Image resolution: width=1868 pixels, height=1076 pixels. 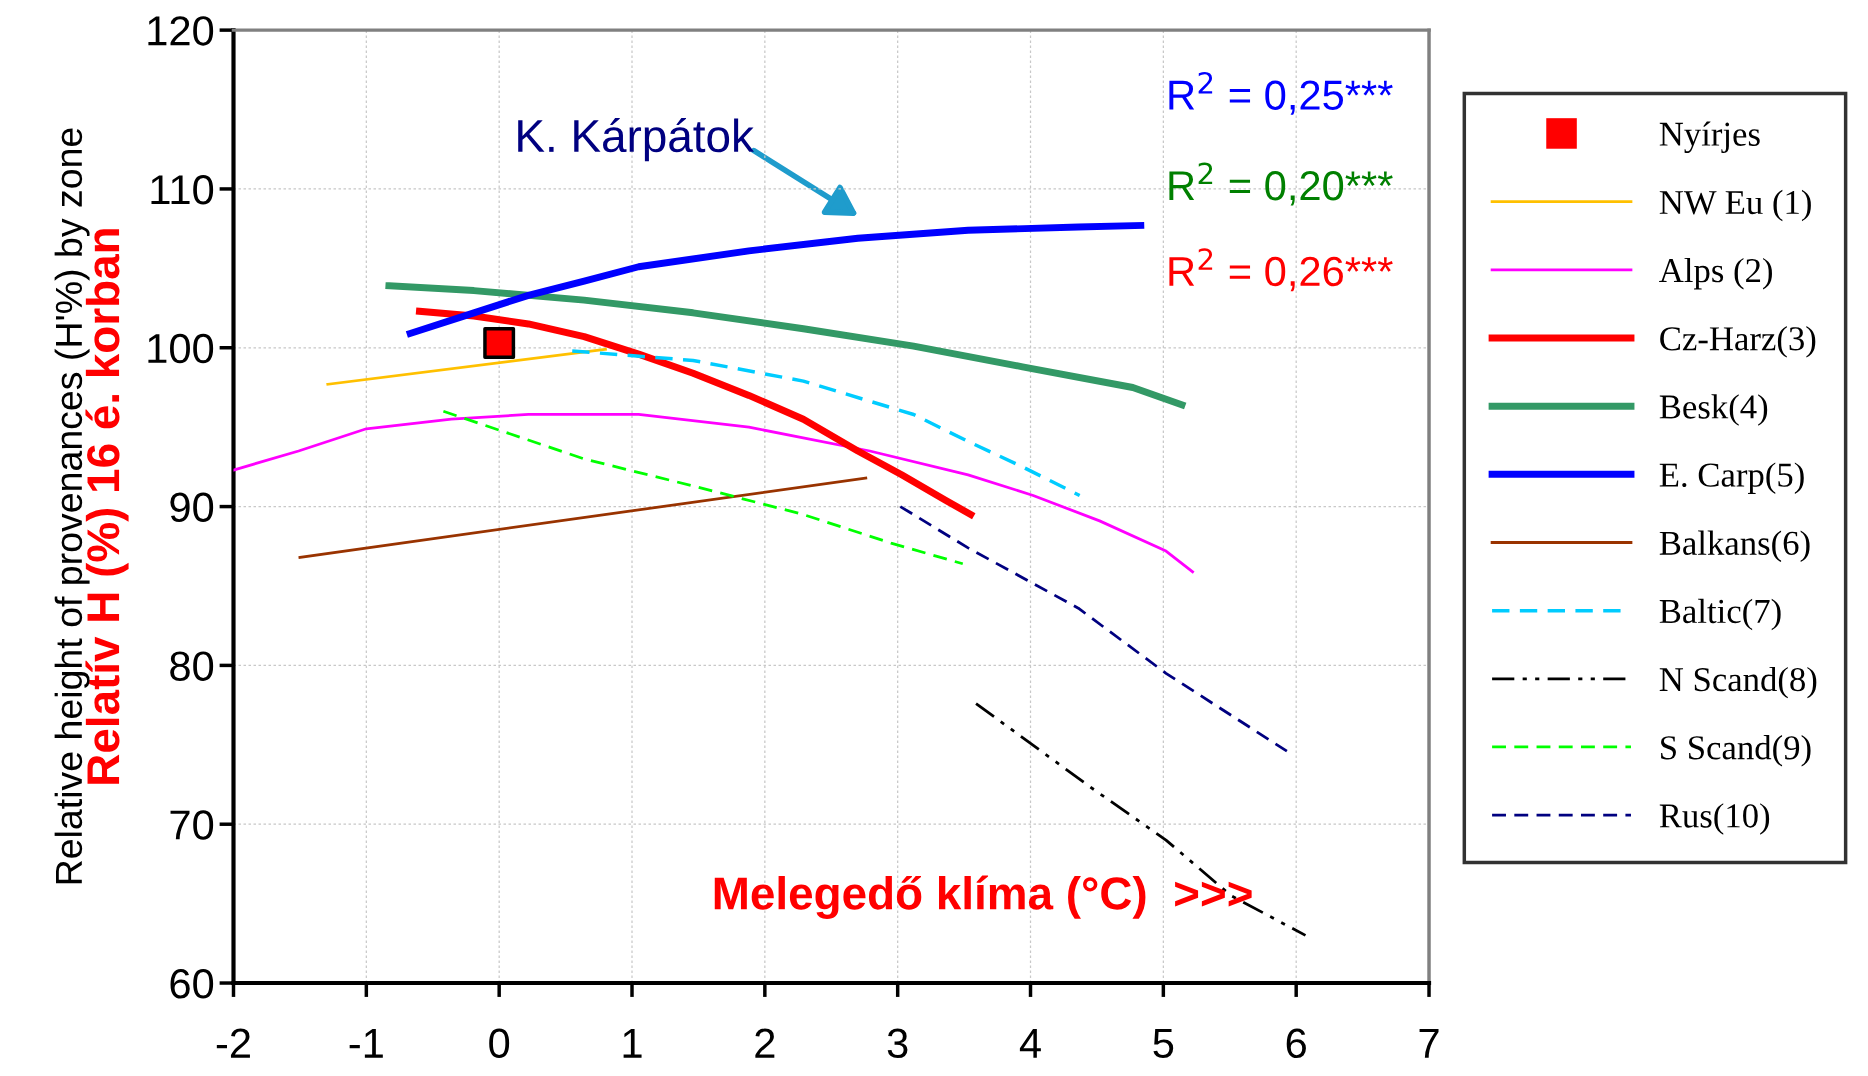 I want to click on y-tick-label: 70, so click(x=192, y=825).